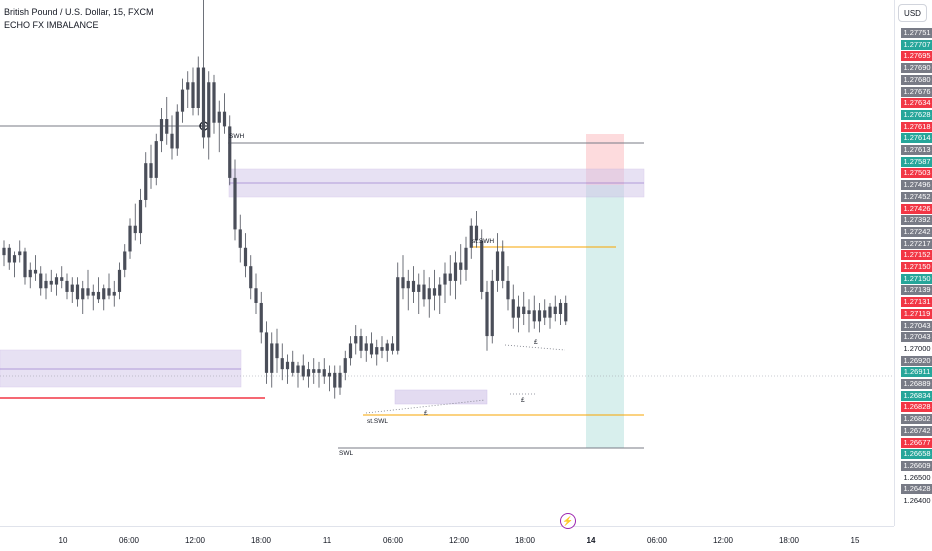  I want to click on price-label: 1.26889, so click(916, 384).